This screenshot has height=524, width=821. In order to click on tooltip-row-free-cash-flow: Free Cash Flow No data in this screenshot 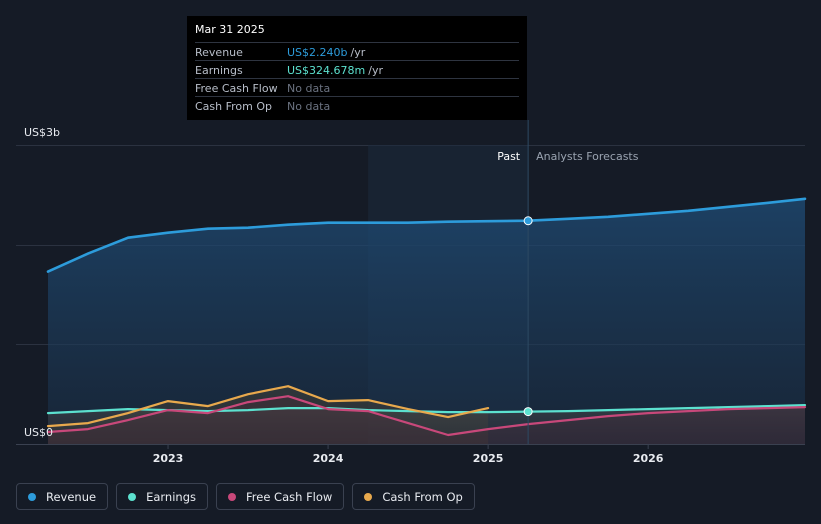, I will do `click(357, 87)`.